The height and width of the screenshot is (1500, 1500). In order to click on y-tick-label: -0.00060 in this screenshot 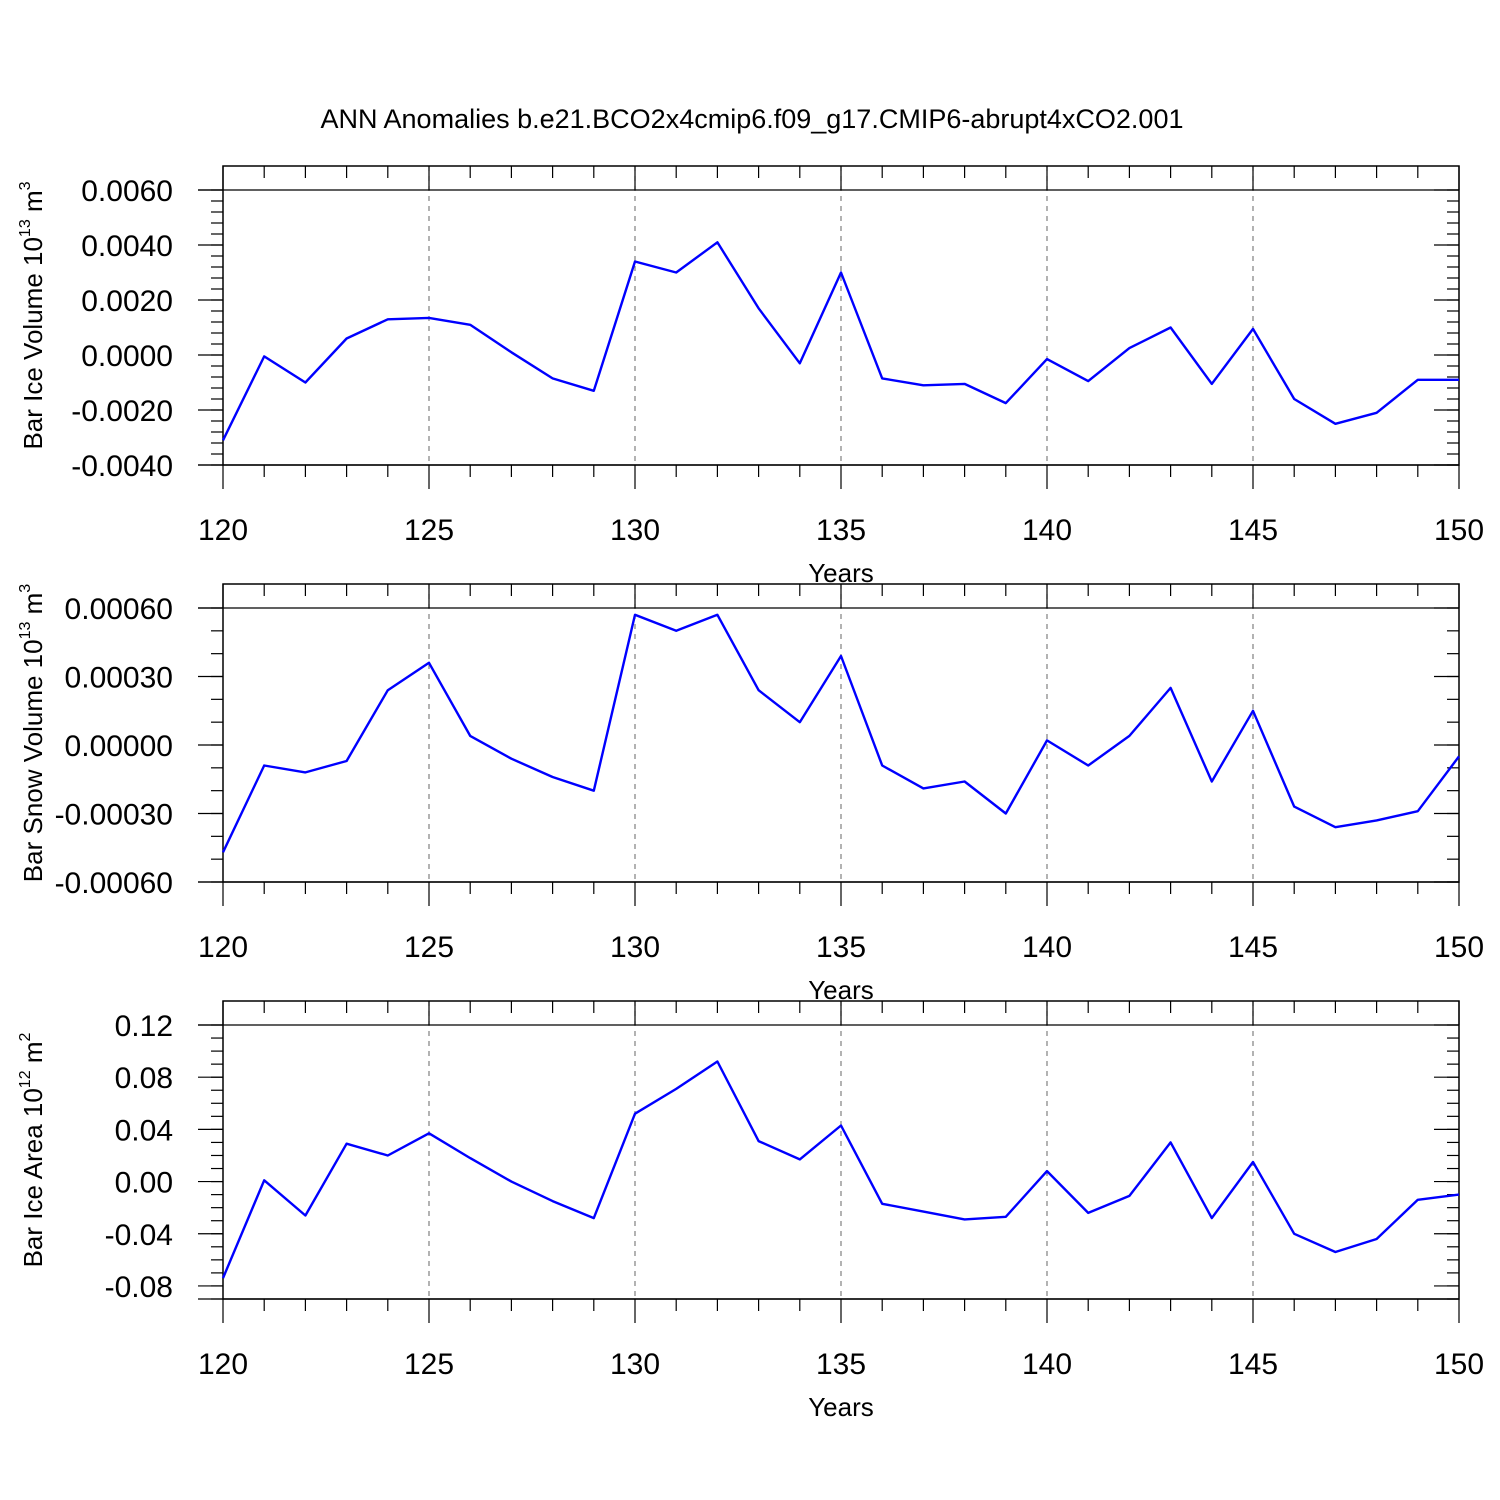, I will do `click(114, 883)`.